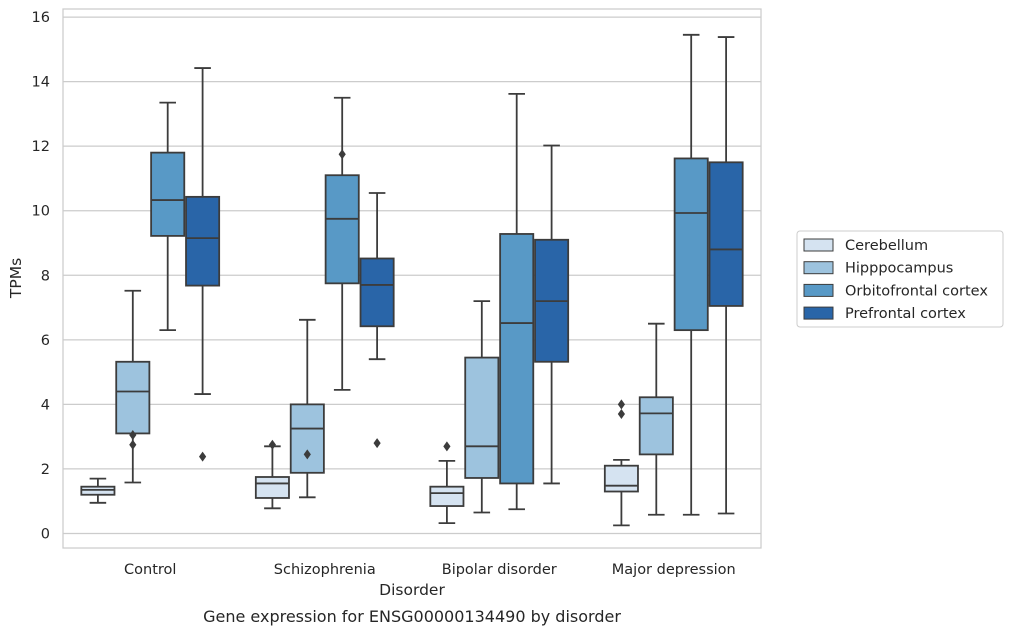  What do you see at coordinates (45, 341) in the screenshot?
I see `y-tick-label: 6` at bounding box center [45, 341].